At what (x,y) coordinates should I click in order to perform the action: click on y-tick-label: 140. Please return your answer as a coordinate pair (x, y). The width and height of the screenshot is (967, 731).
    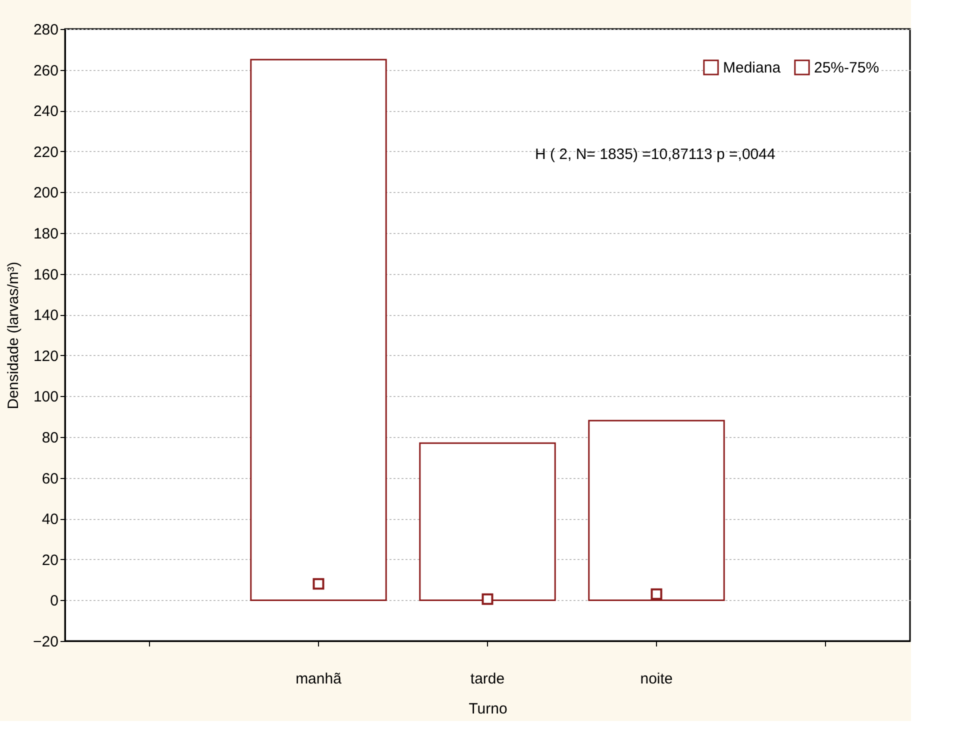
    Looking at the image, I should click on (45, 315).